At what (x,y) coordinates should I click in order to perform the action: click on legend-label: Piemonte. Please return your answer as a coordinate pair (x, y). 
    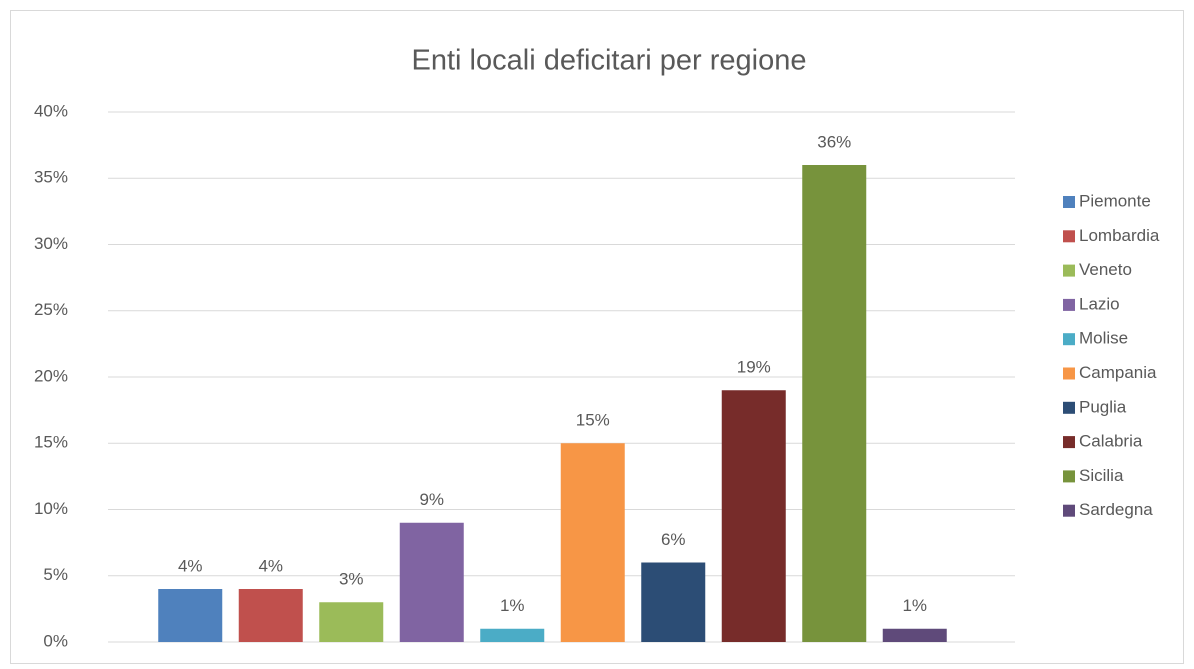
    Looking at the image, I should click on (1115, 200).